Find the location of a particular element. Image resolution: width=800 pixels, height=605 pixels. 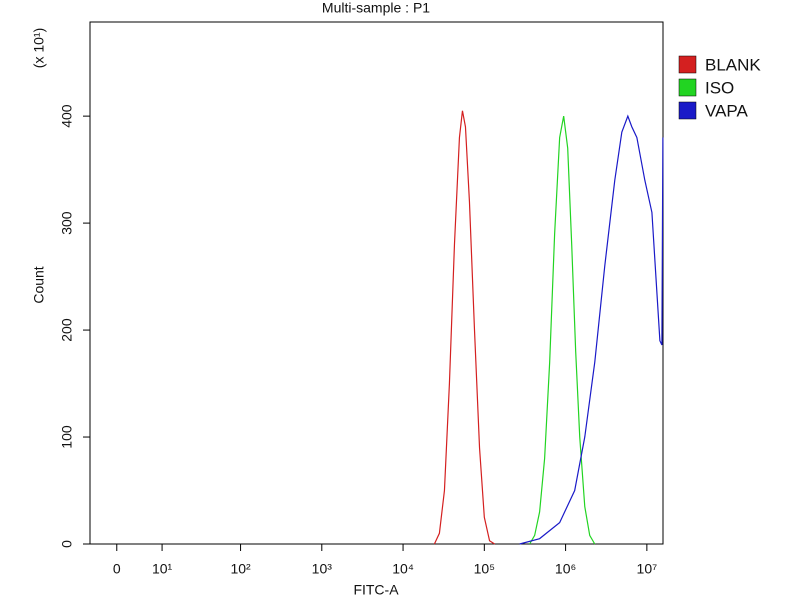

y-tick-label: 300 is located at coordinates (67, 223).